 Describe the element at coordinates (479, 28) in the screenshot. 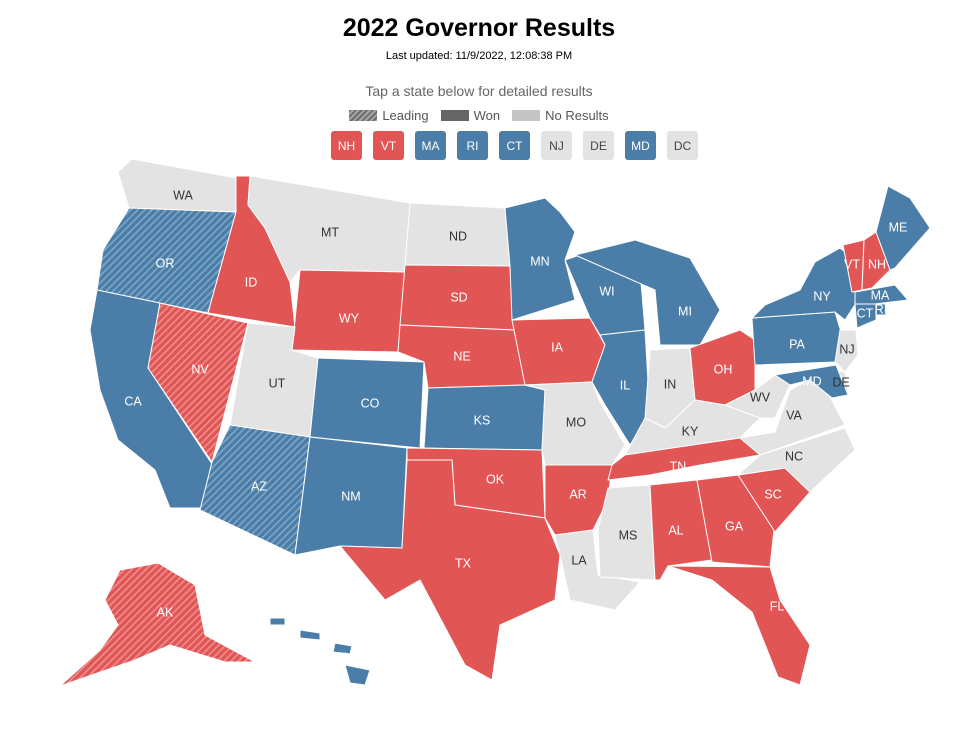

I see `page-title: 2022 Governor Results` at that location.